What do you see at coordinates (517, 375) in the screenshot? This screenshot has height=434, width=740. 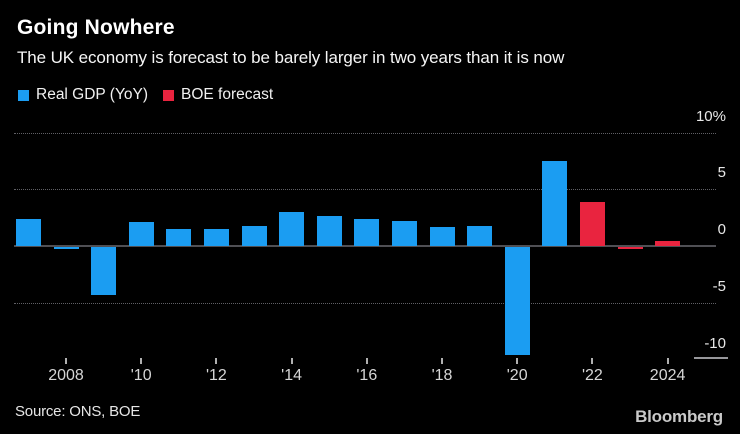 I see `x-axis-label: '20` at bounding box center [517, 375].